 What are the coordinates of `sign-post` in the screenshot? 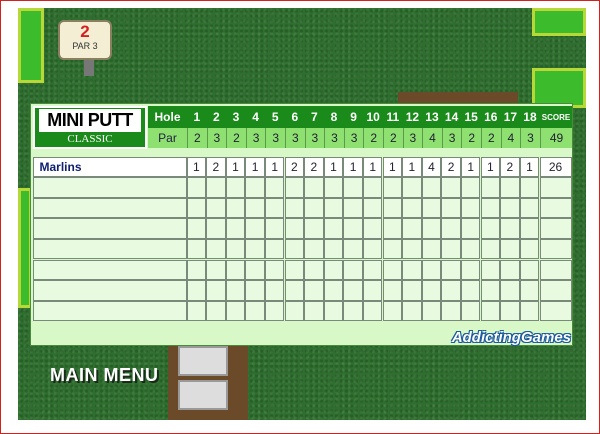 It's located at (89, 67).